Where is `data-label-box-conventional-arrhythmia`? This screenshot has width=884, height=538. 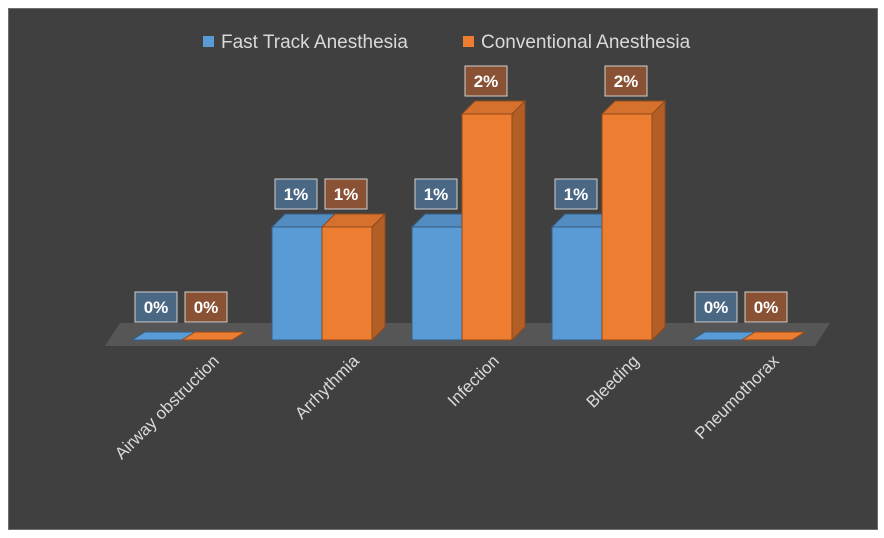 data-label-box-conventional-arrhythmia is located at coordinates (346, 194).